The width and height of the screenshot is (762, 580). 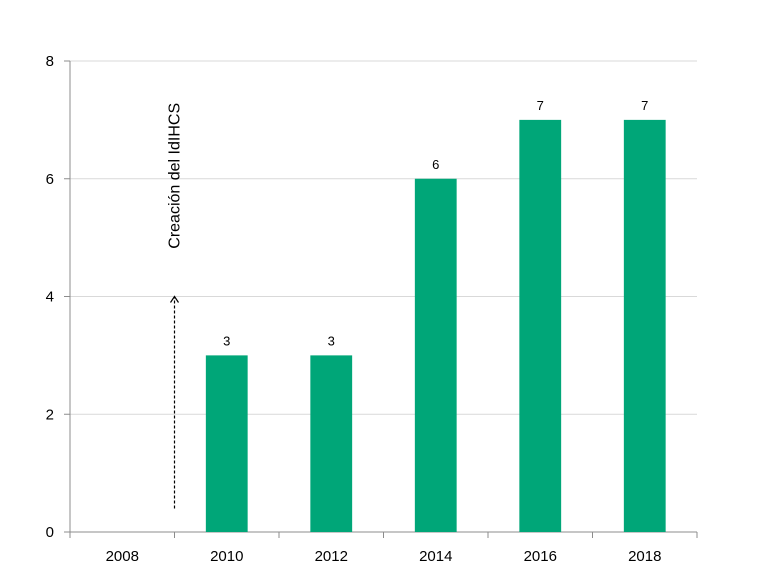 What do you see at coordinates (174, 299) in the screenshot?
I see `annotation-arrowhead` at bounding box center [174, 299].